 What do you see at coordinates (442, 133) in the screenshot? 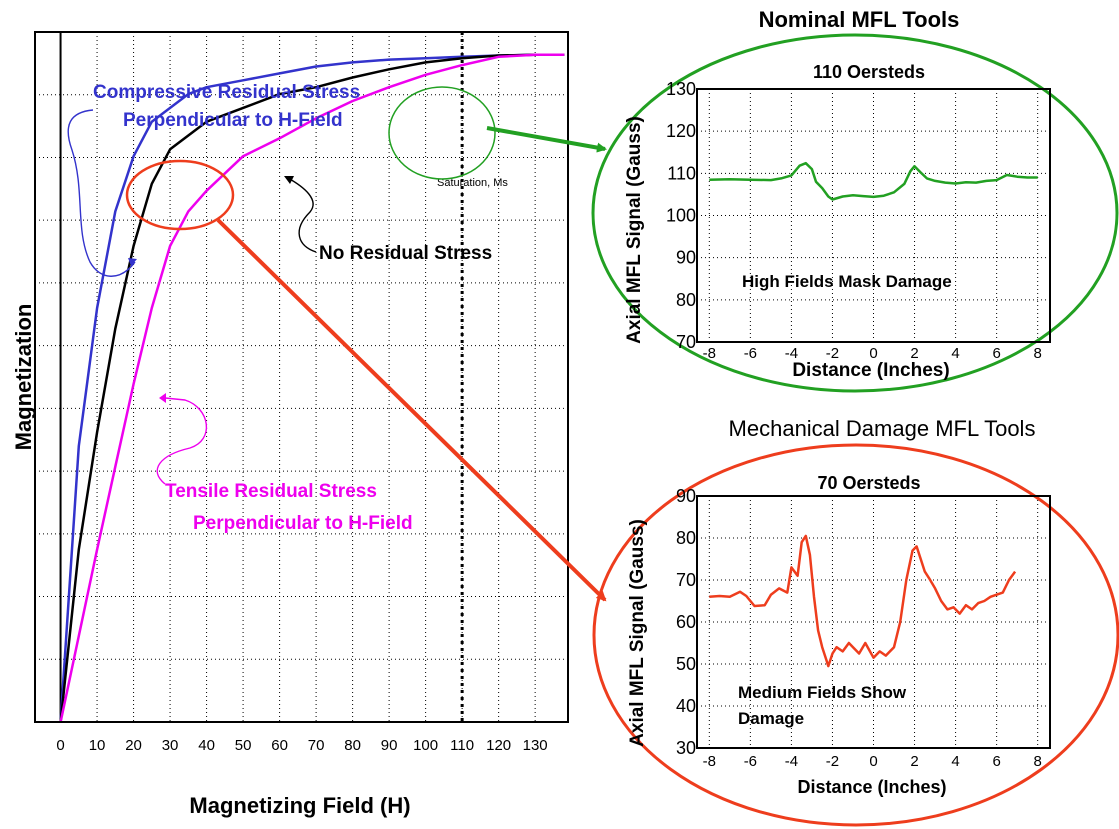
I see `saturation-ellipse` at bounding box center [442, 133].